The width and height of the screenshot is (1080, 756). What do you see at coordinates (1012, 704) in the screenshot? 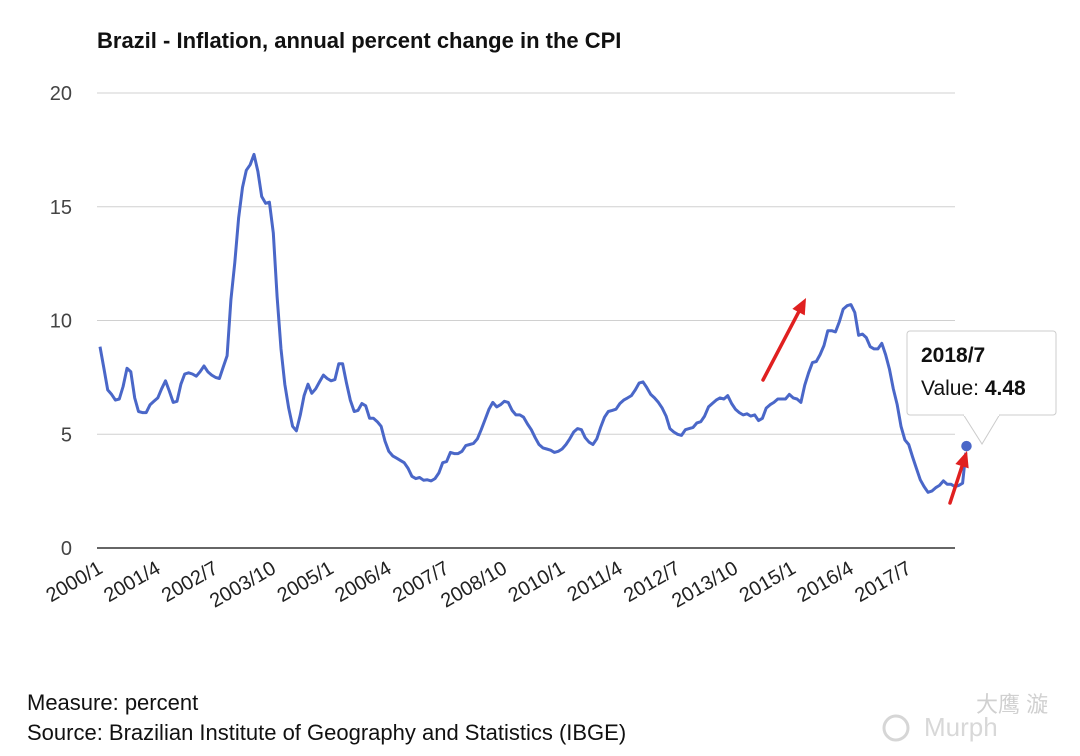
I see `watermark-chars: 大鹰 漩` at bounding box center [1012, 704].